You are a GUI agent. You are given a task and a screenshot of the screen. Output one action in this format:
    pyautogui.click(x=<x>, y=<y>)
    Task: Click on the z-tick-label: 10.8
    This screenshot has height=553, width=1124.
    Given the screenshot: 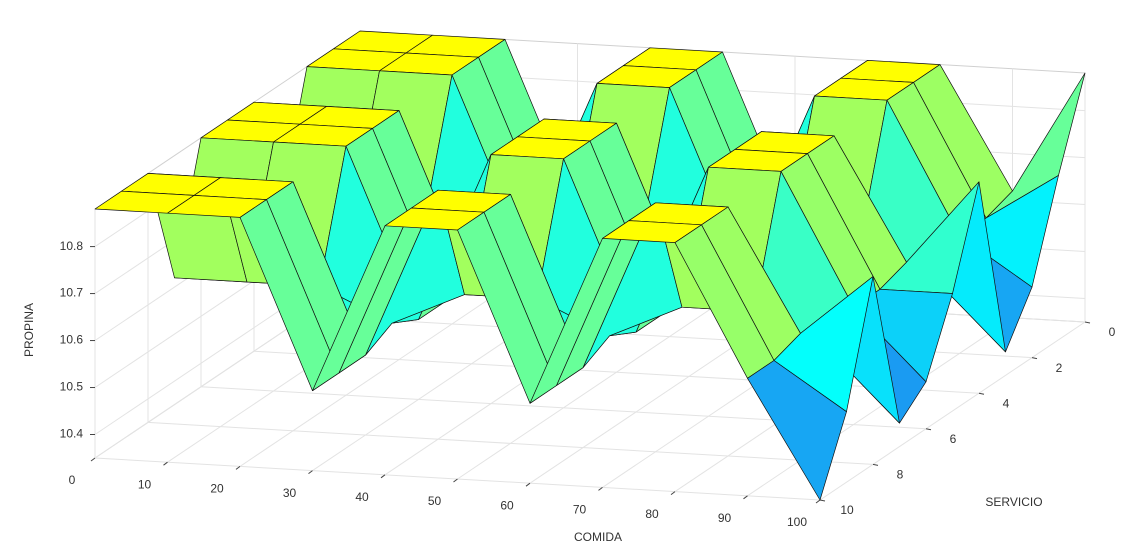 What is the action you would take?
    pyautogui.click(x=72, y=246)
    